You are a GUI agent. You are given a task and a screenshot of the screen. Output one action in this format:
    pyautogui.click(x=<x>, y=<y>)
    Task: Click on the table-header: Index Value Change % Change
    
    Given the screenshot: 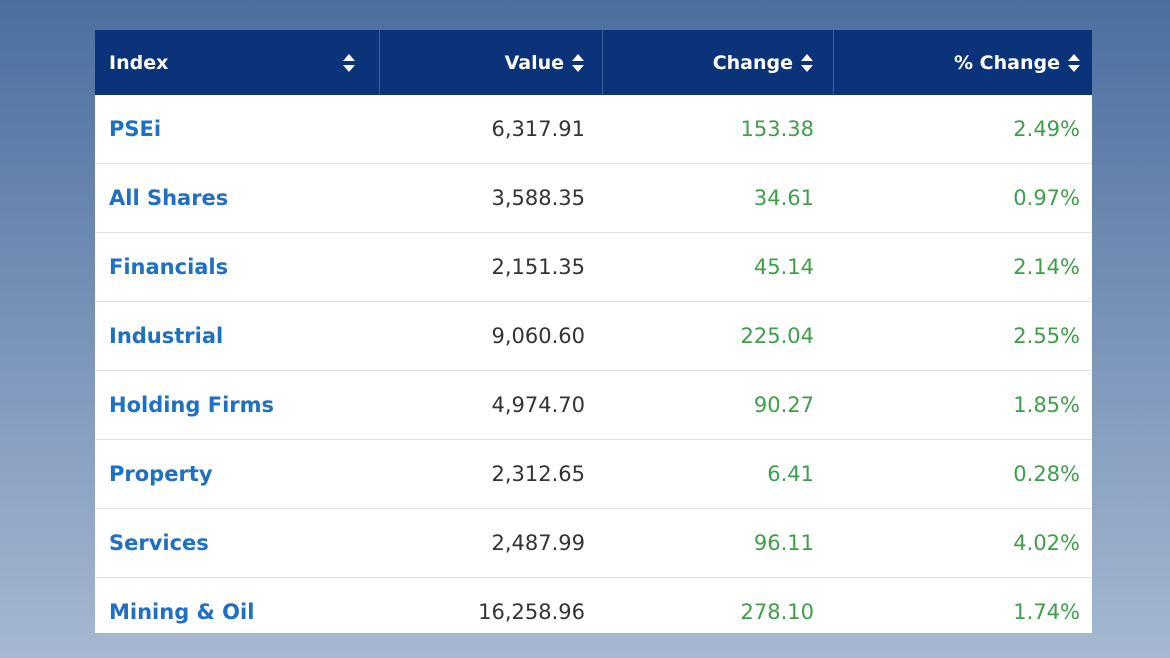 What is the action you would take?
    pyautogui.click(x=593, y=62)
    